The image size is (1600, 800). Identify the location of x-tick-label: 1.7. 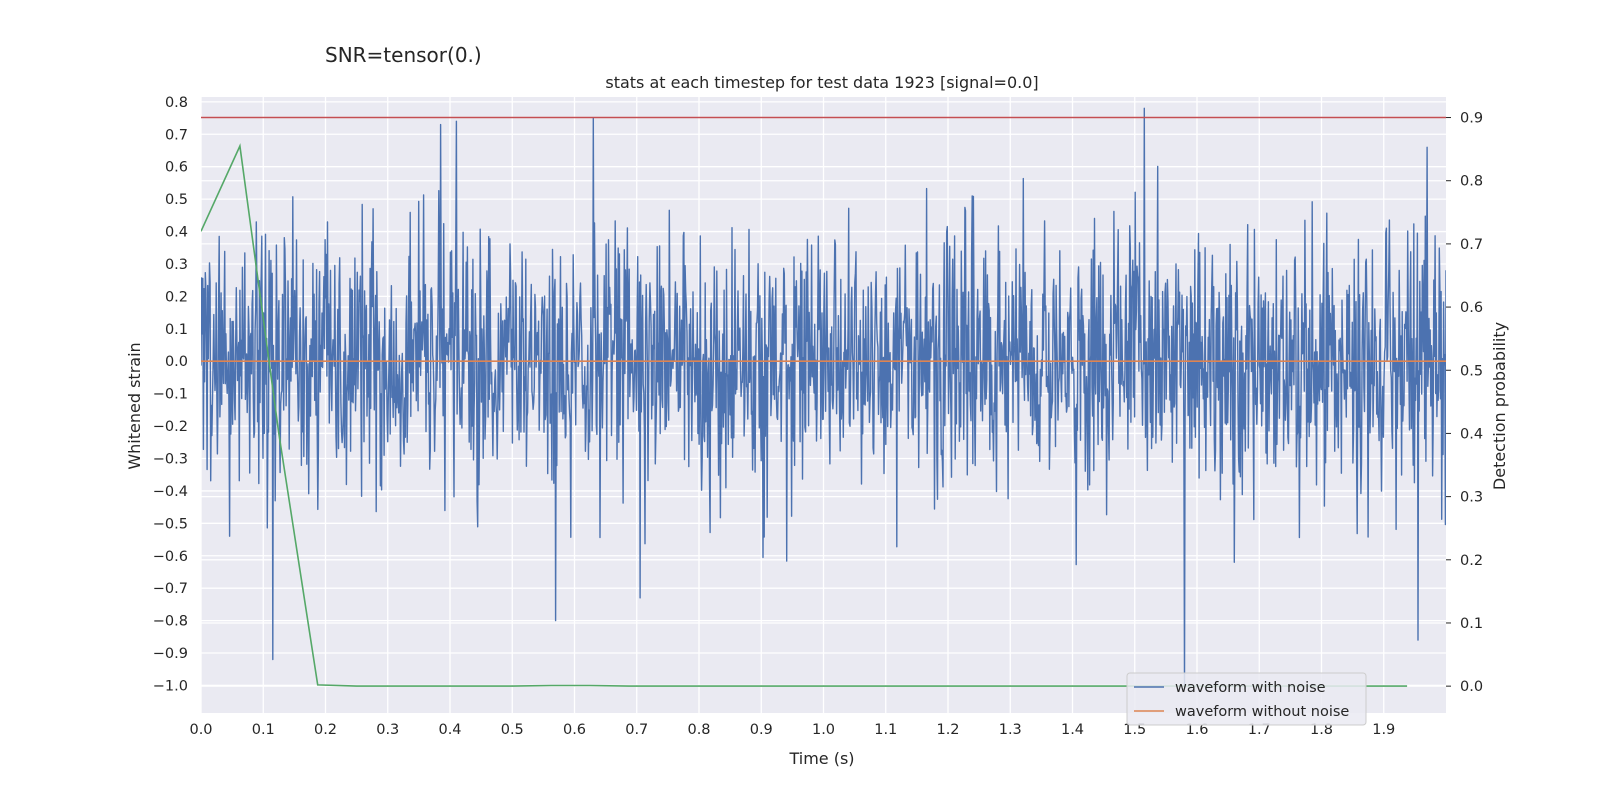
(1259, 730).